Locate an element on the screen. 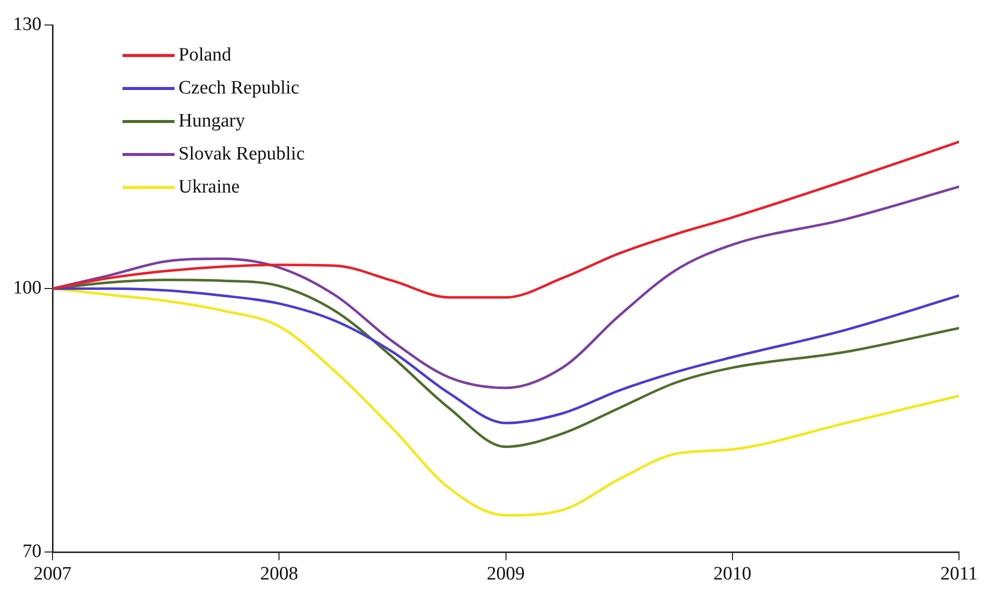  legend-label: Ukraine is located at coordinates (209, 187).